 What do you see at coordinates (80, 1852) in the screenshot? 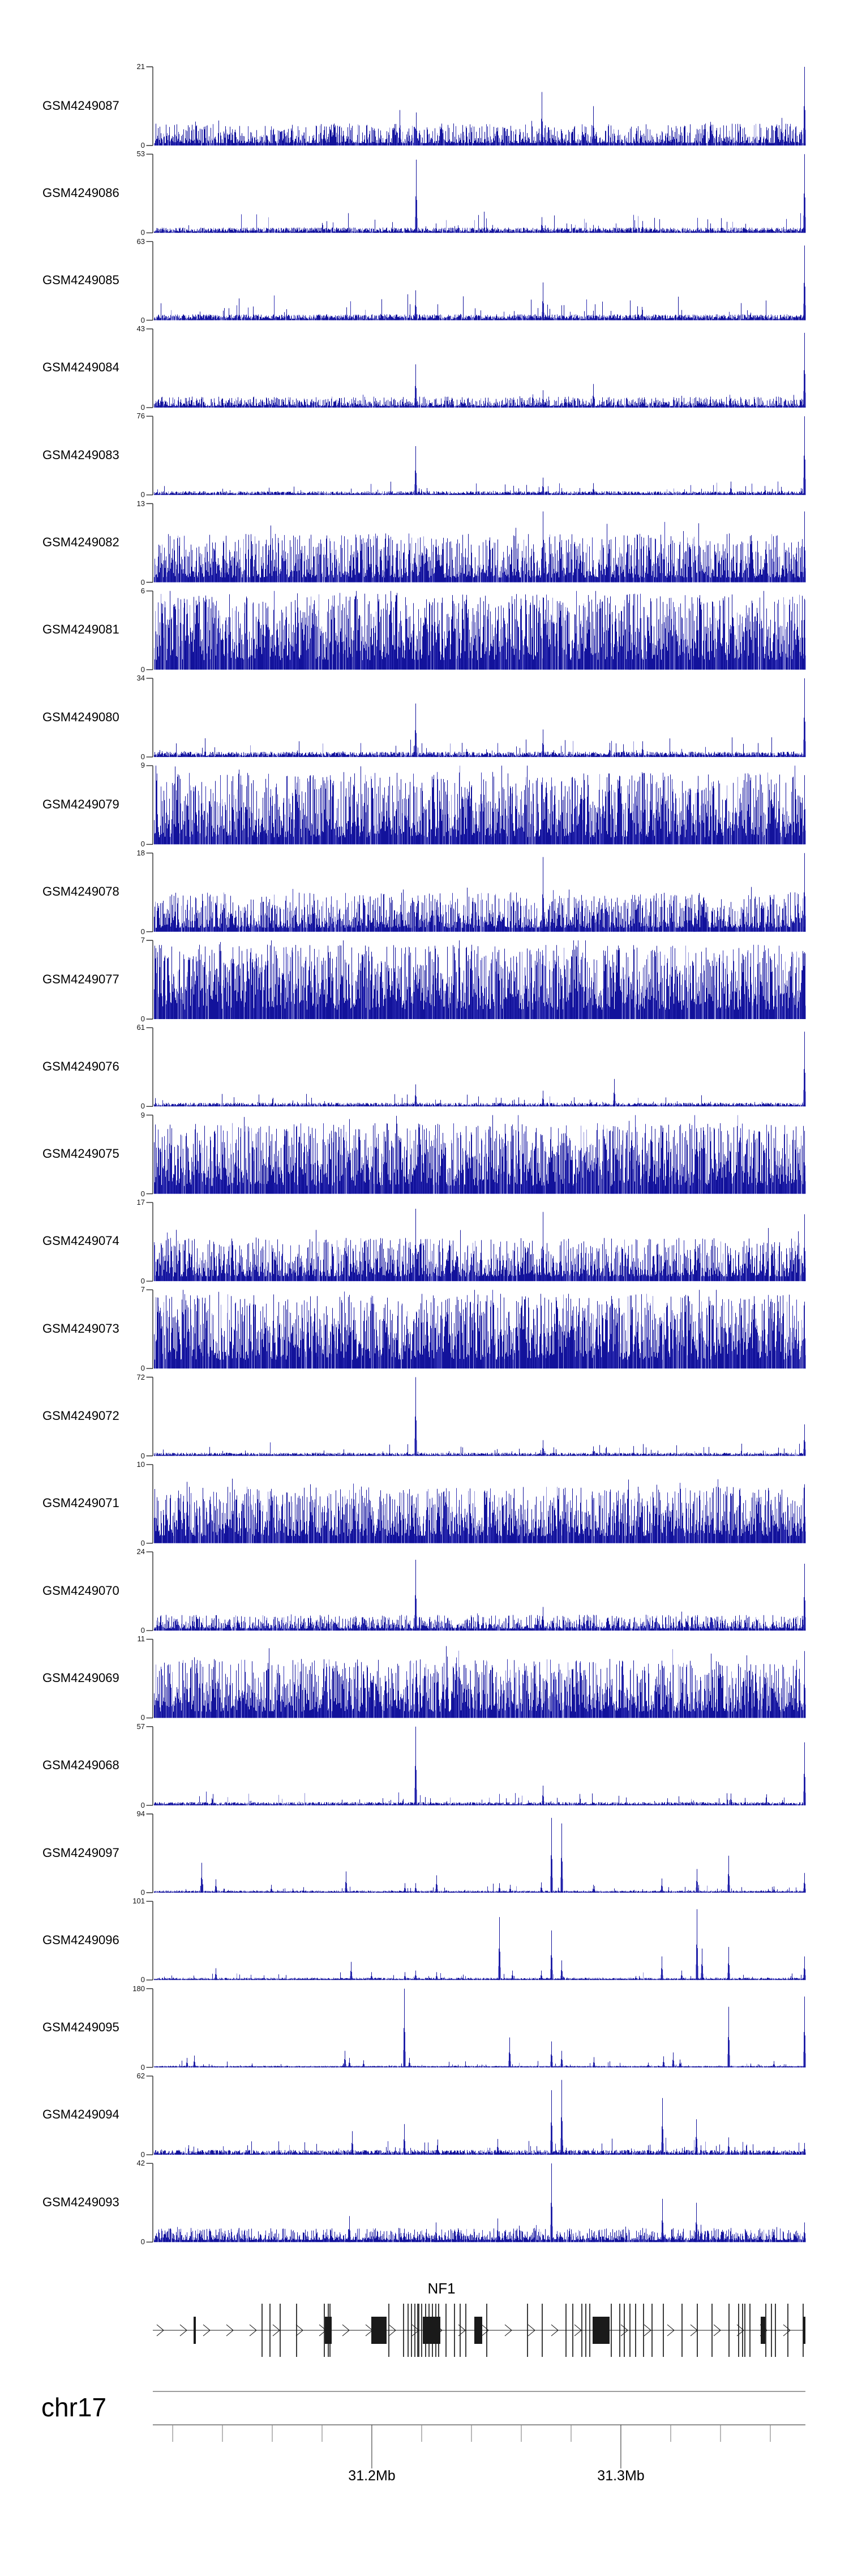
I see `track-label-GSM4249097: GSM4249097` at bounding box center [80, 1852].